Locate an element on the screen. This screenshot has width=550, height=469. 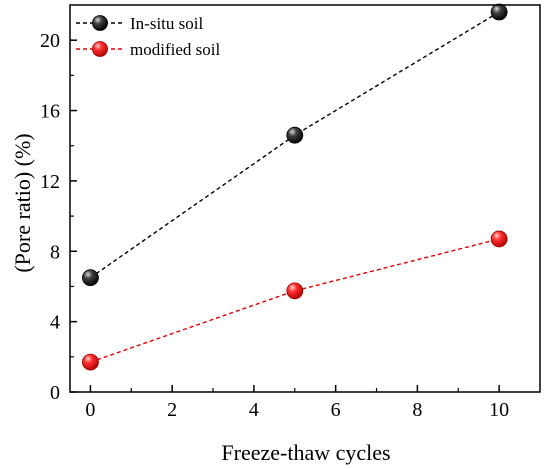
x-tick-label-4: 4 is located at coordinates (254, 410).